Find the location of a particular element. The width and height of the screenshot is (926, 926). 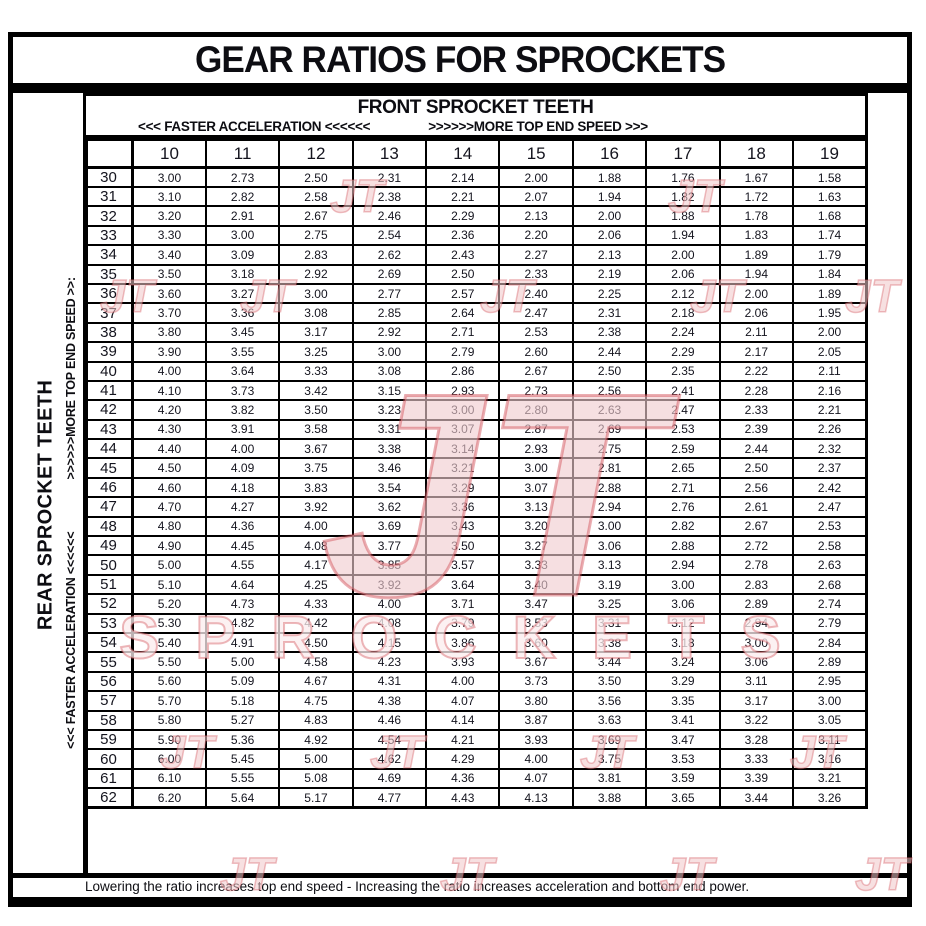

rear-teeth-label: 47 is located at coordinates (108, 507).